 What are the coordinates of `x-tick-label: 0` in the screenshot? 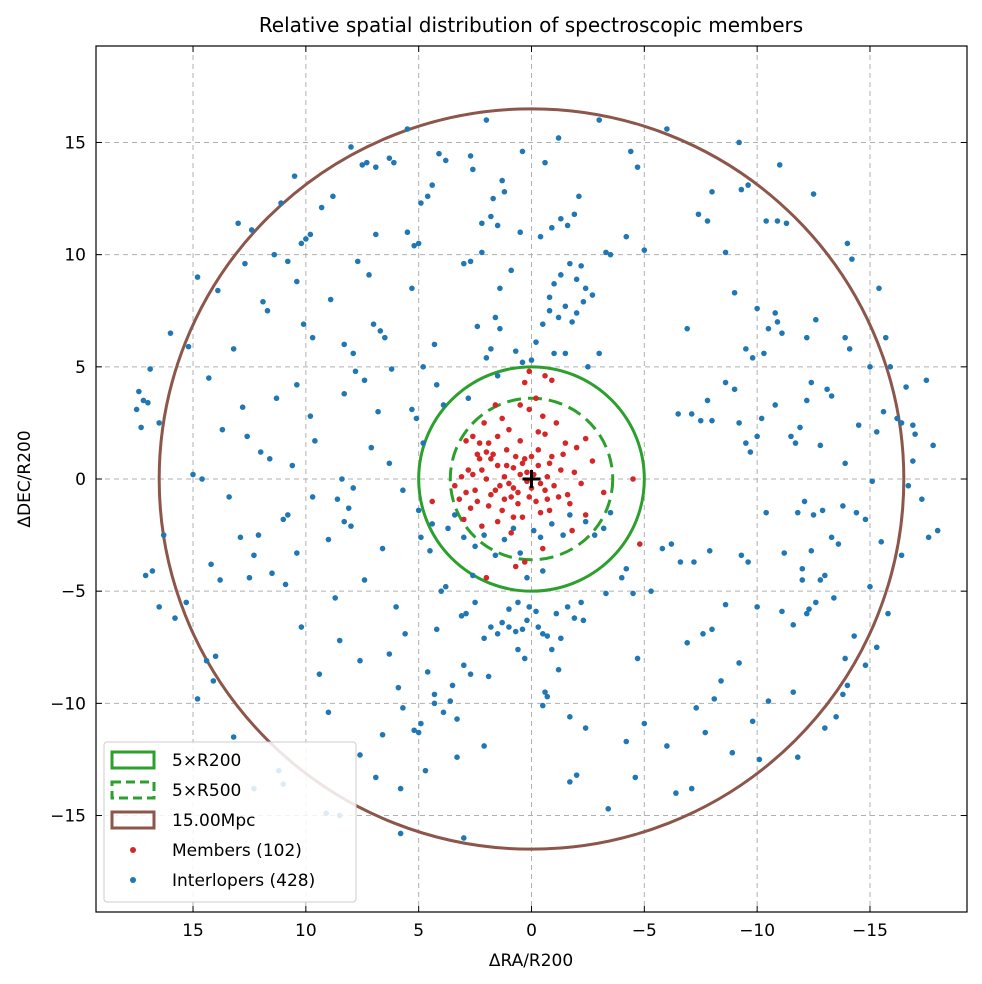 It's located at (531, 931).